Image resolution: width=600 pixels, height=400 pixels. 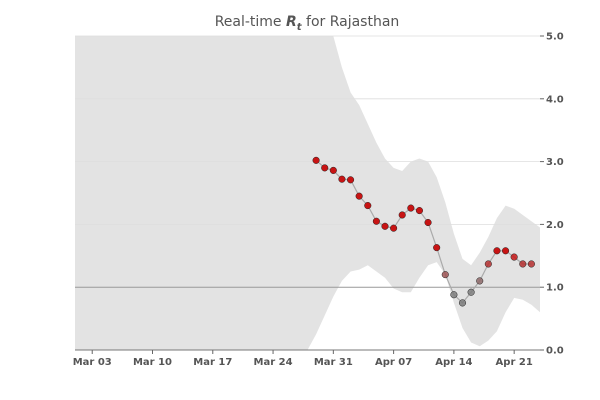 I want to click on chart-title-suffix: for Rajasthan, so click(x=351, y=22).